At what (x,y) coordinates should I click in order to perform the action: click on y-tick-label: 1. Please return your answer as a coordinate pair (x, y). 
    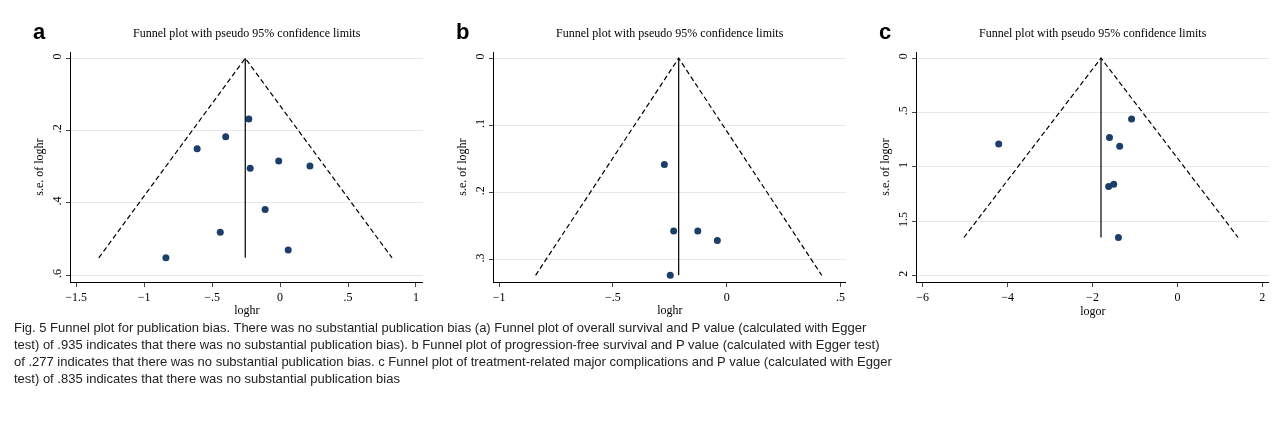
    Looking at the image, I should click on (903, 165).